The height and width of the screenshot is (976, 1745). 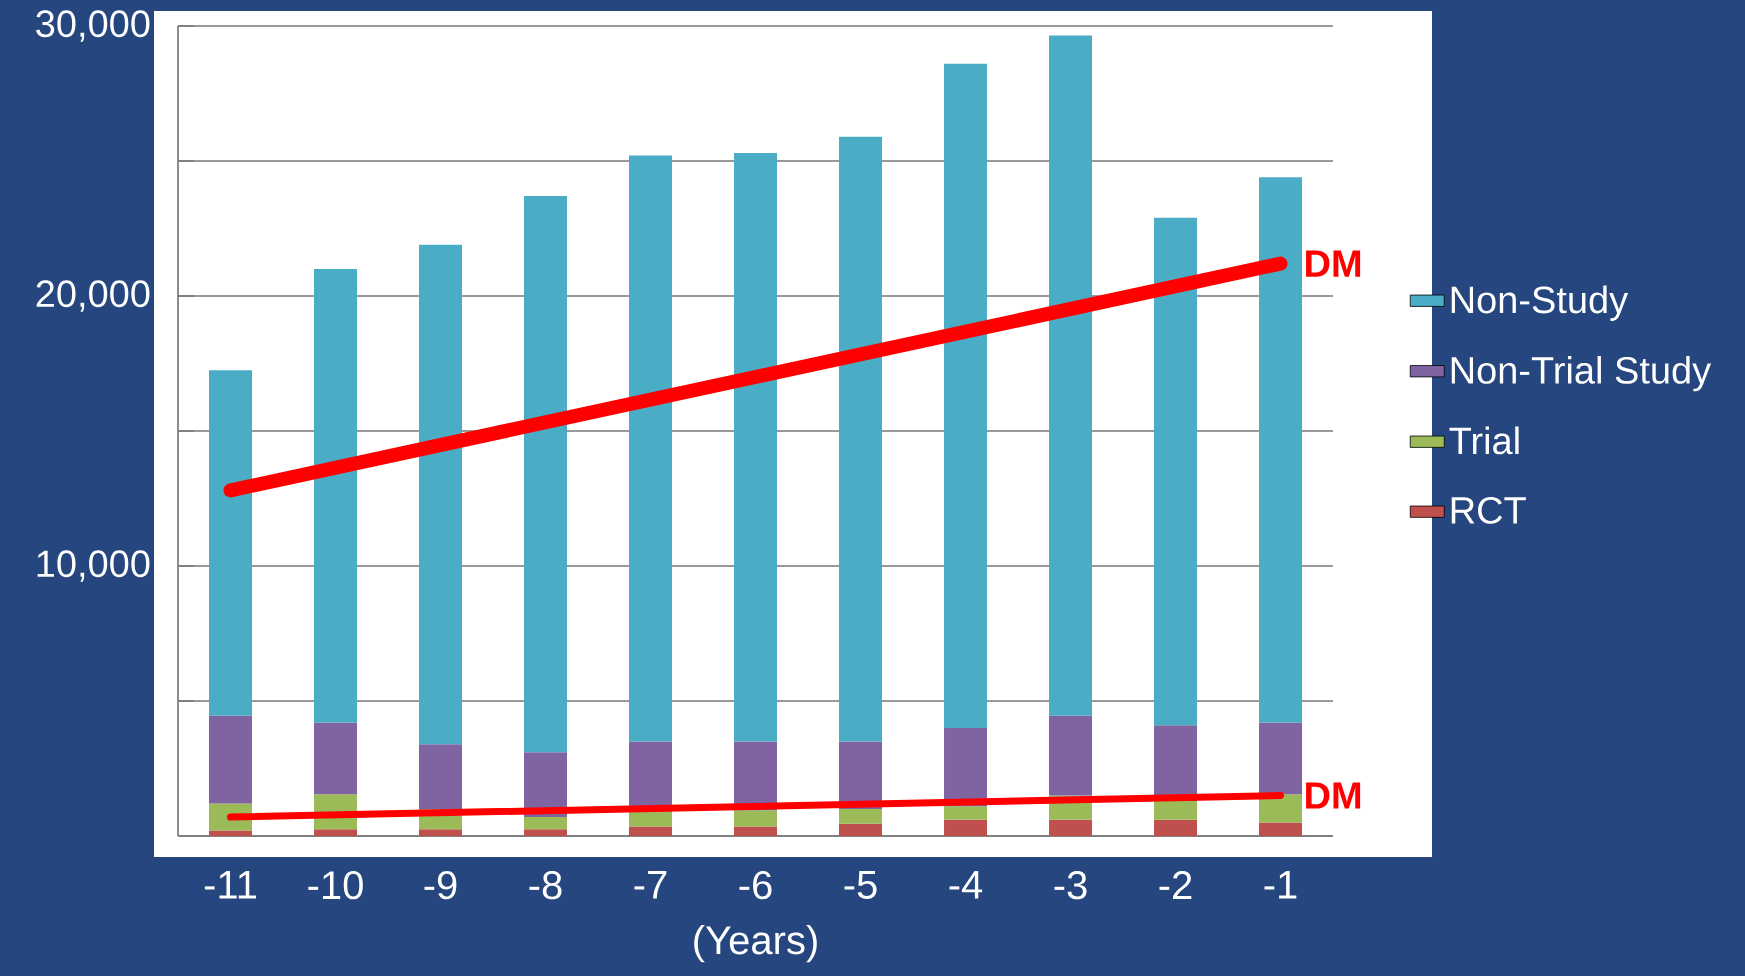 I want to click on x-tick-label: -7, so click(x=650, y=885).